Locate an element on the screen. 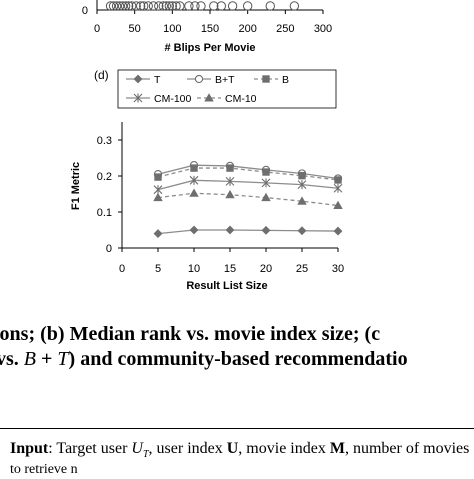 The height and width of the screenshot is (479, 474). x-ticks: 0 5 10 15 20 25 30 is located at coordinates (231, 261).